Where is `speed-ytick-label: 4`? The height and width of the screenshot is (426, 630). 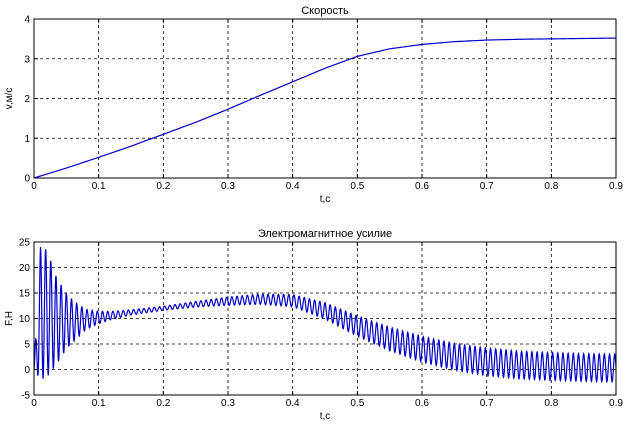 speed-ytick-label: 4 is located at coordinates (27, 20).